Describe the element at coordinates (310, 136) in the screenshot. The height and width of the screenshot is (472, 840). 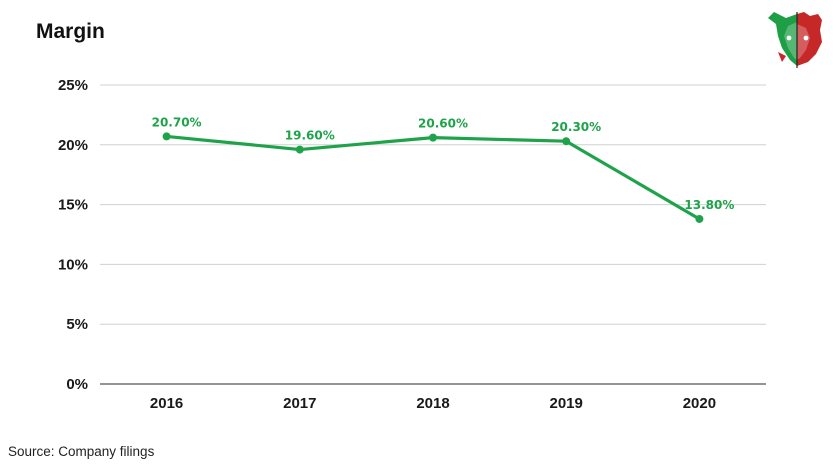
I see `data-label: 19.60%` at that location.